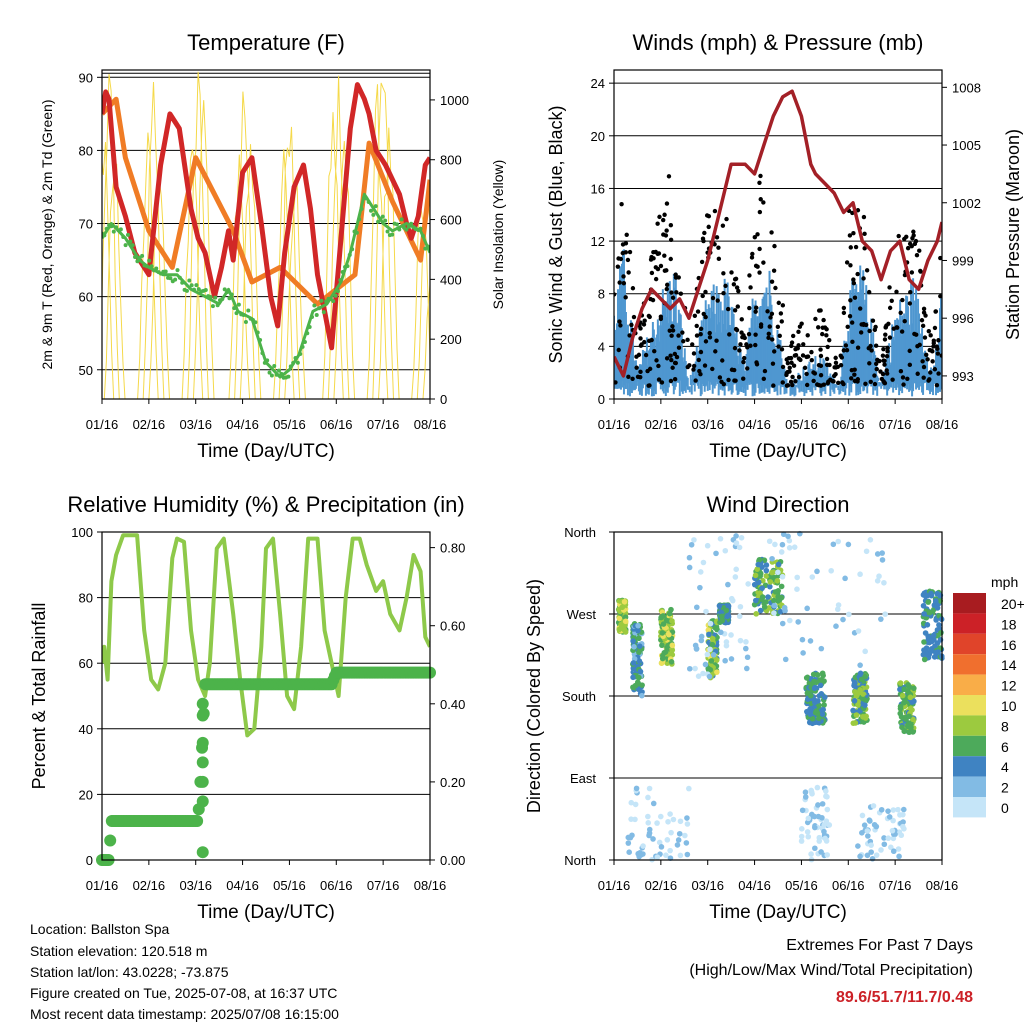  What do you see at coordinates (195, 424) in the screenshot?
I see `x-tick-label: 03/16` at bounding box center [195, 424].